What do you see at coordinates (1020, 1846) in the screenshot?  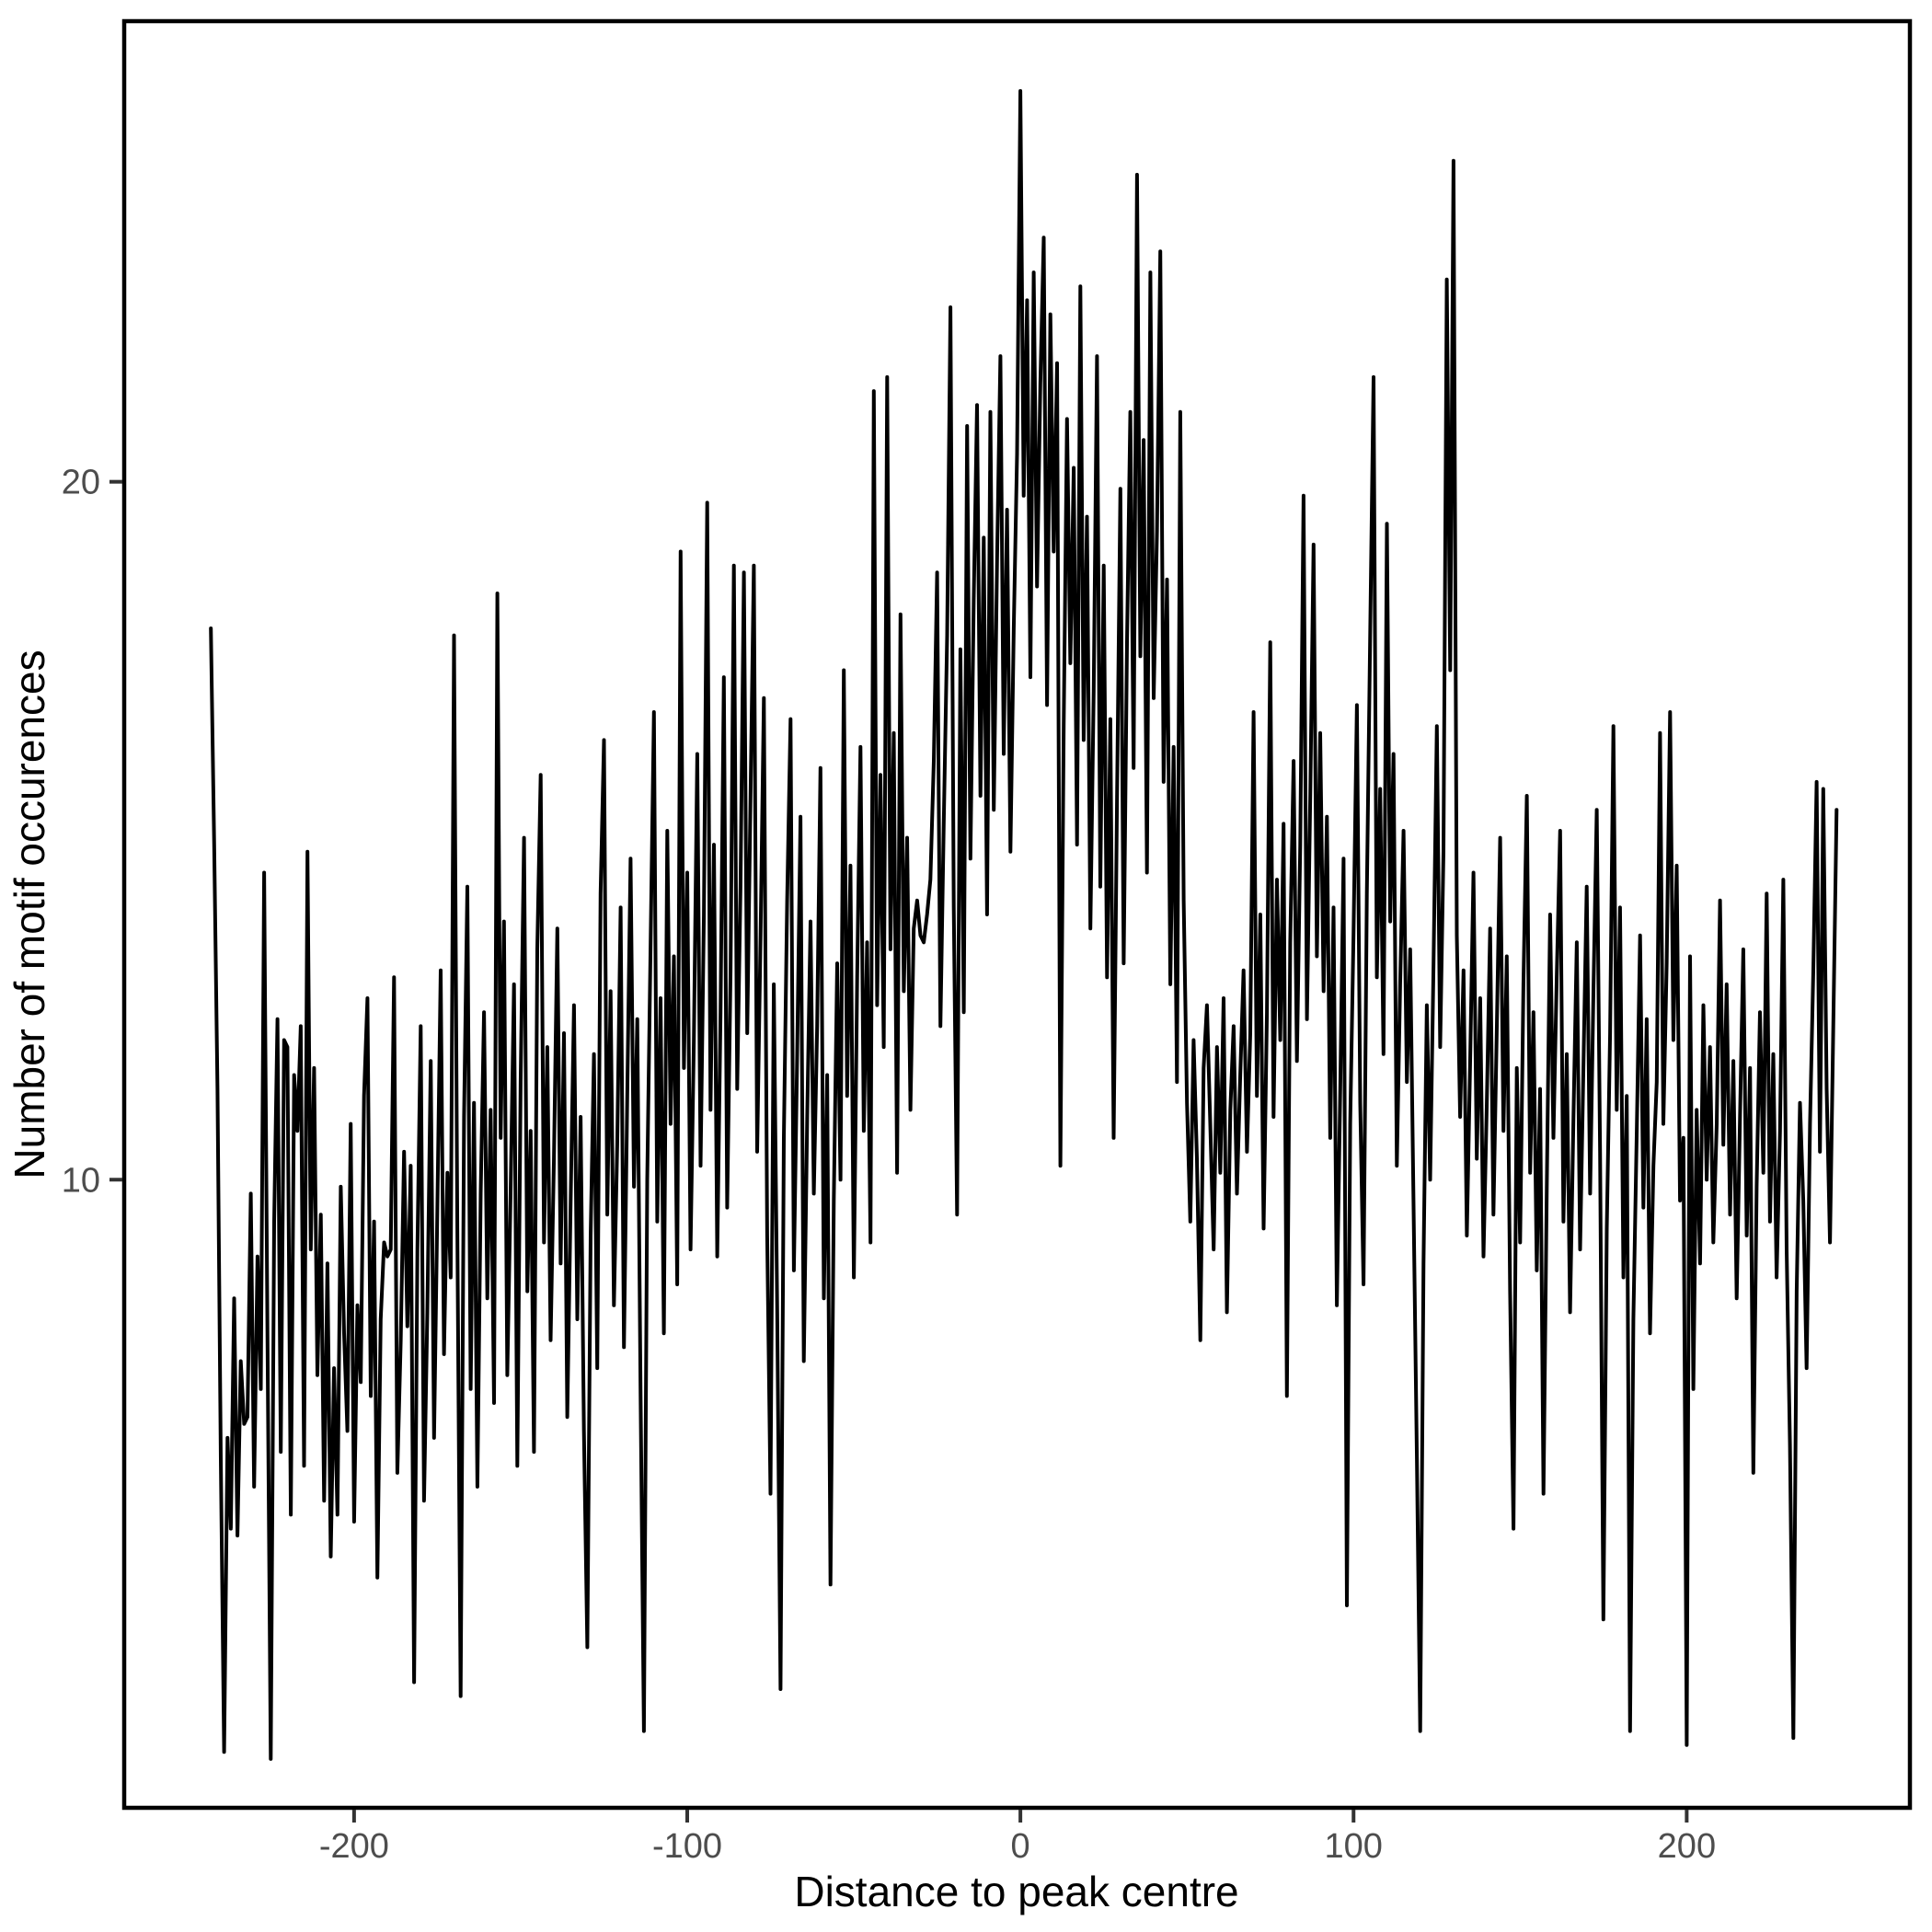 I see `x-tick-label: 0` at bounding box center [1020, 1846].